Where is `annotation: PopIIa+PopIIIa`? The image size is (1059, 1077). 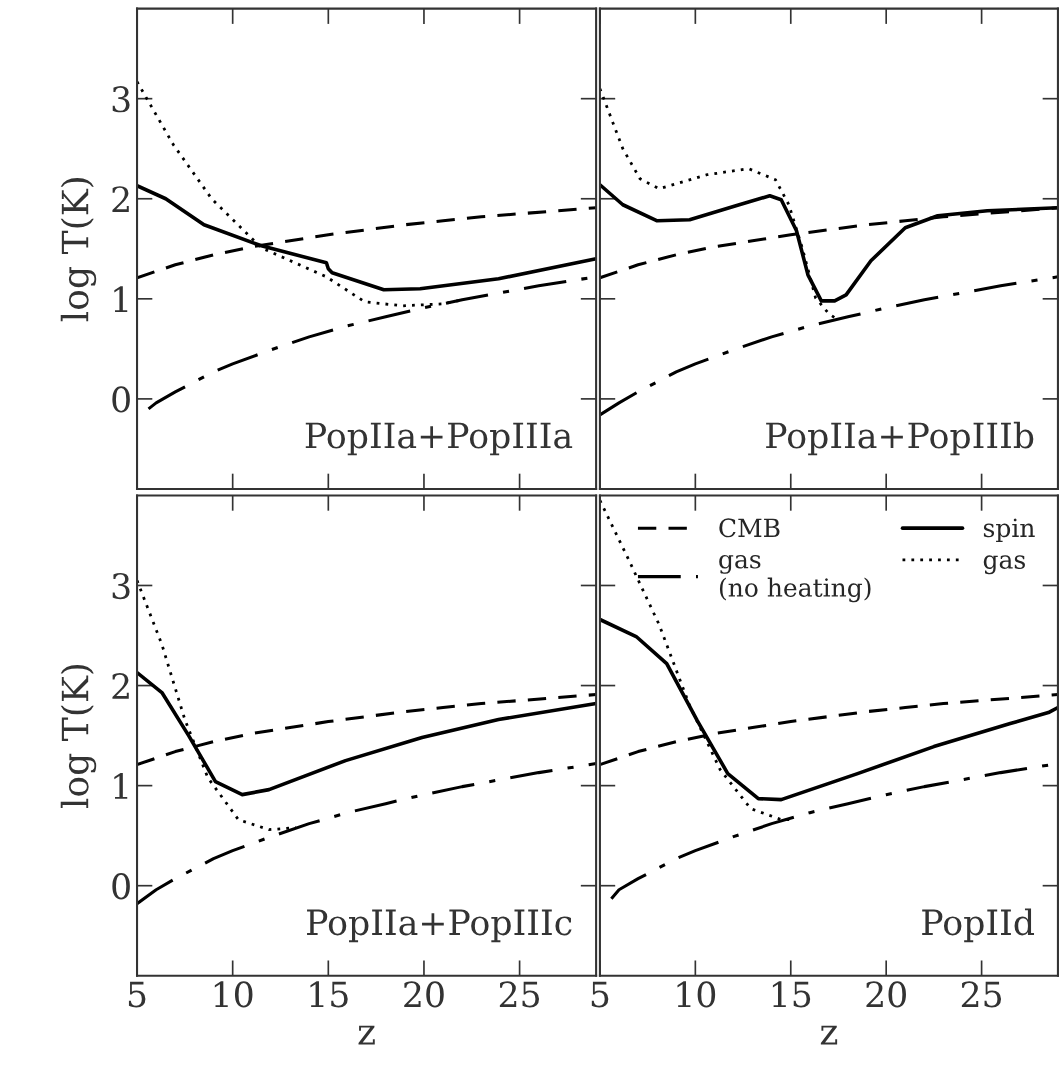 annotation: PopIIa+PopIIIa is located at coordinates (439, 439).